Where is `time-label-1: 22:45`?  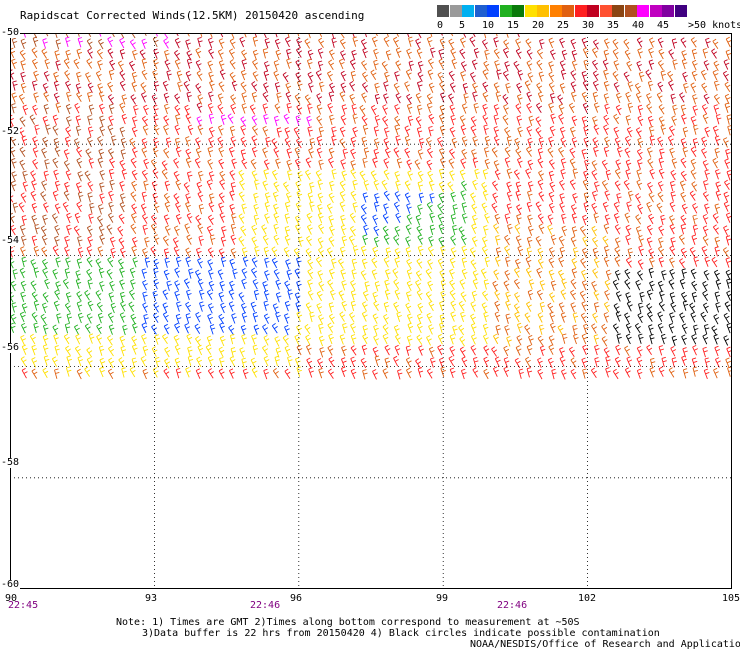
time-label-1: 22:45 is located at coordinates (23, 605).